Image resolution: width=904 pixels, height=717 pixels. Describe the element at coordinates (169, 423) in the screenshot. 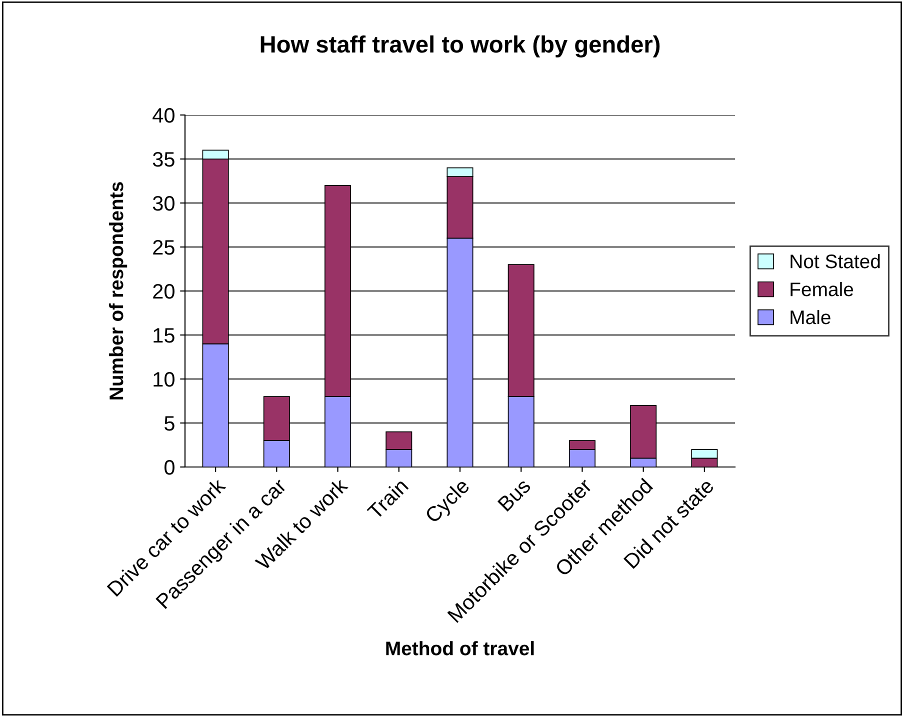

I see `y-tick-label: 5` at that location.